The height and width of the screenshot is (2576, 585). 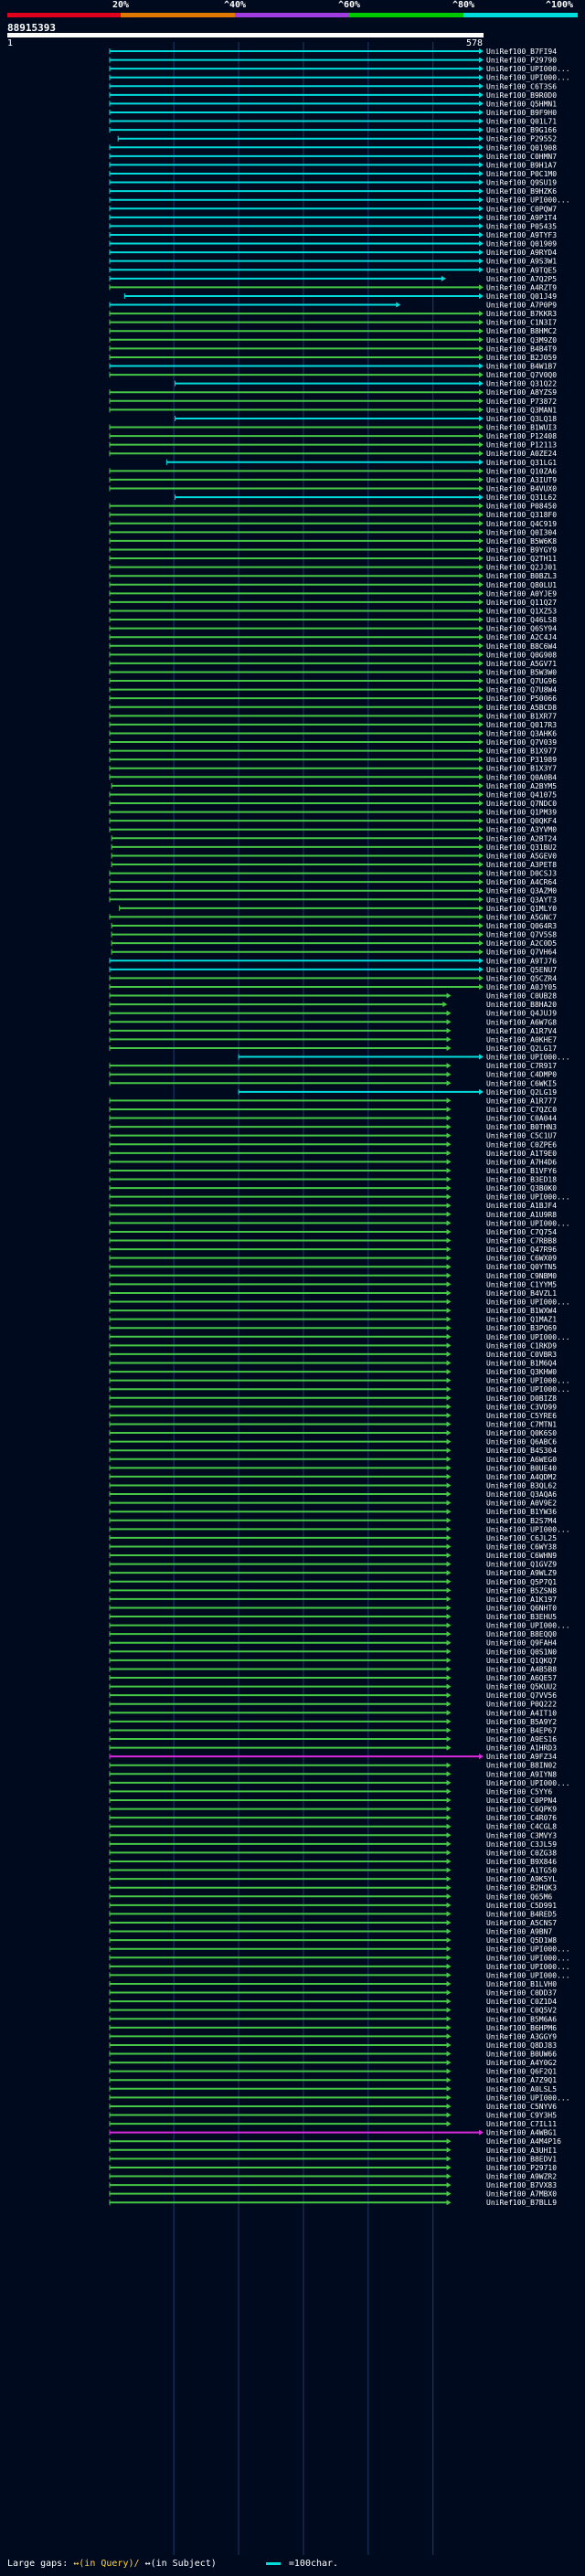 What do you see at coordinates (521, 1293) in the screenshot?
I see `hit-label: UniRef100_B4VZL1` at bounding box center [521, 1293].